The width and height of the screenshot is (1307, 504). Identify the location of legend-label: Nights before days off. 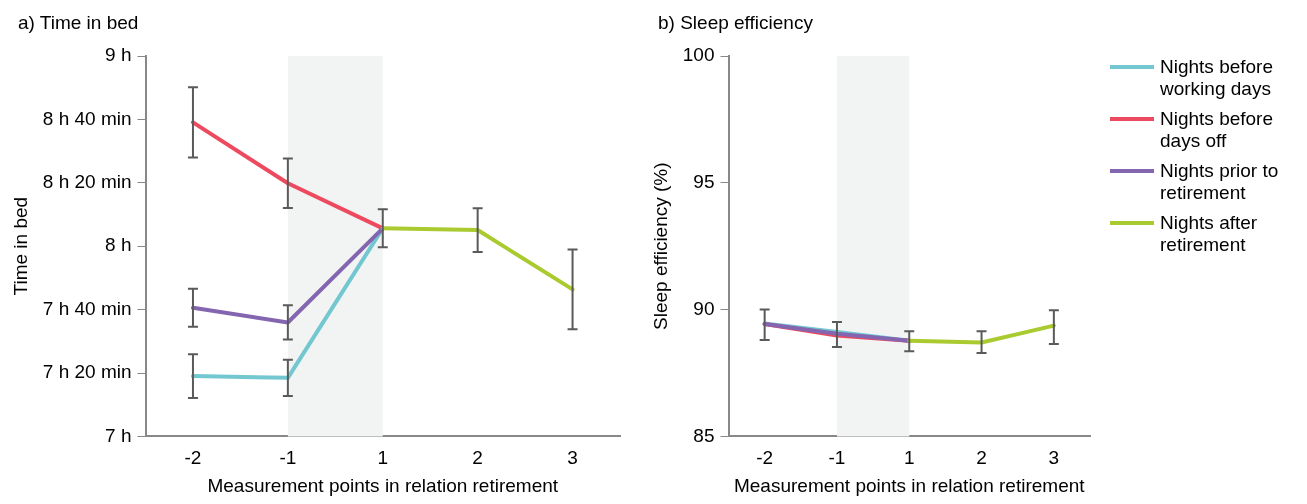
(1217, 130).